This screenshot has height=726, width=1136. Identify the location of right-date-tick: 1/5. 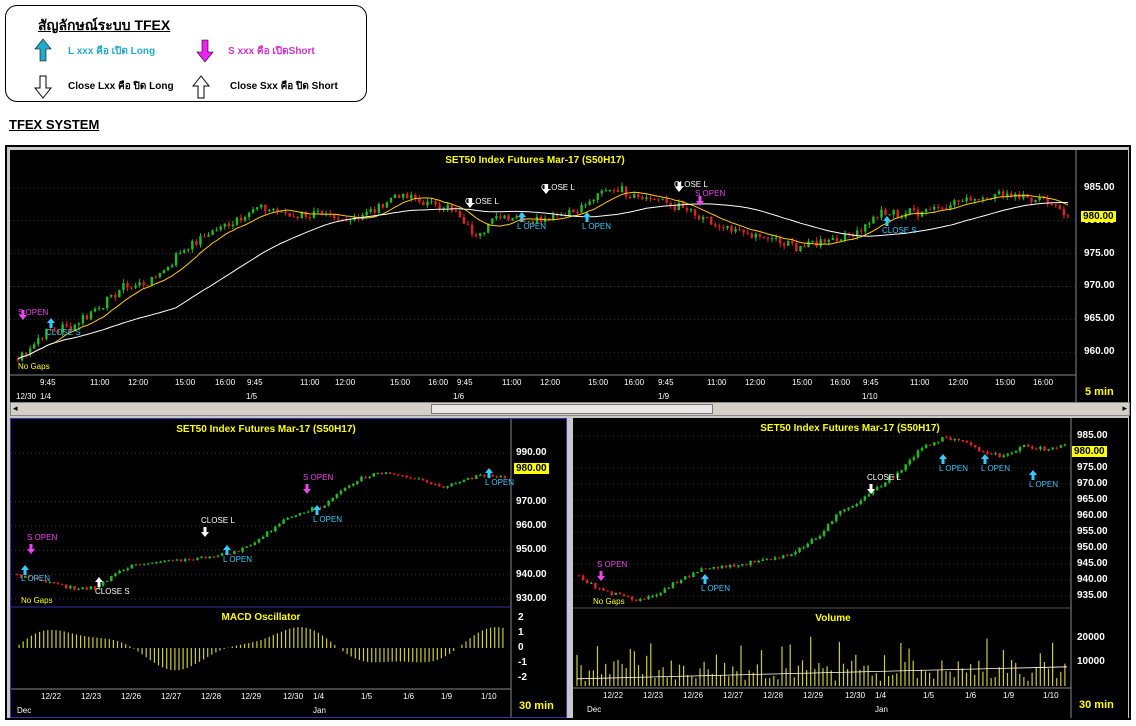
(929, 695).